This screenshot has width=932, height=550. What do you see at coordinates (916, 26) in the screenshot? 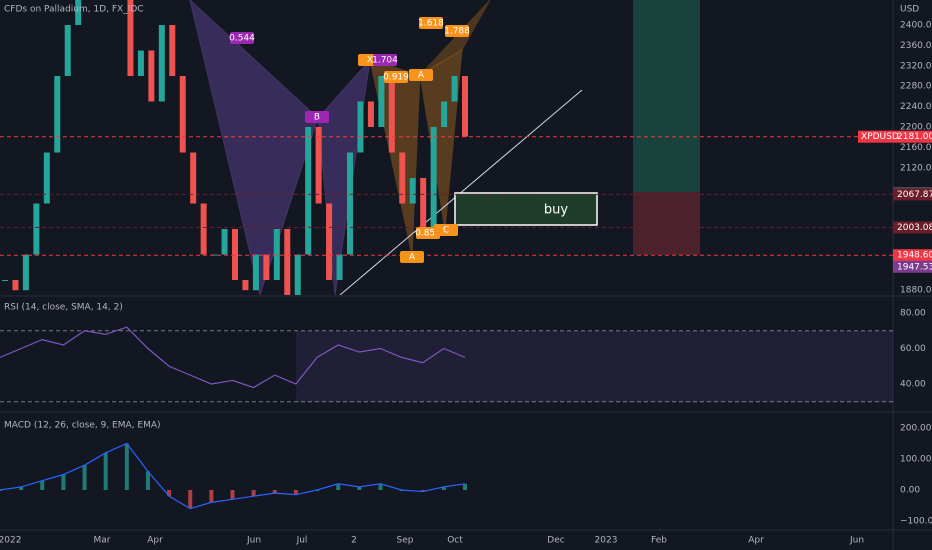
I see `price-tick: 2400.00` at bounding box center [916, 26].